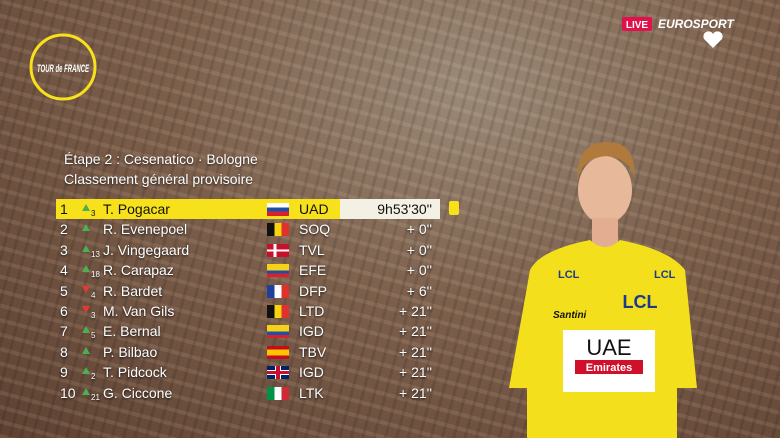 This screenshot has height=438, width=780. Describe the element at coordinates (419, 290) in the screenshot. I see `time-gap: + 6''` at that location.